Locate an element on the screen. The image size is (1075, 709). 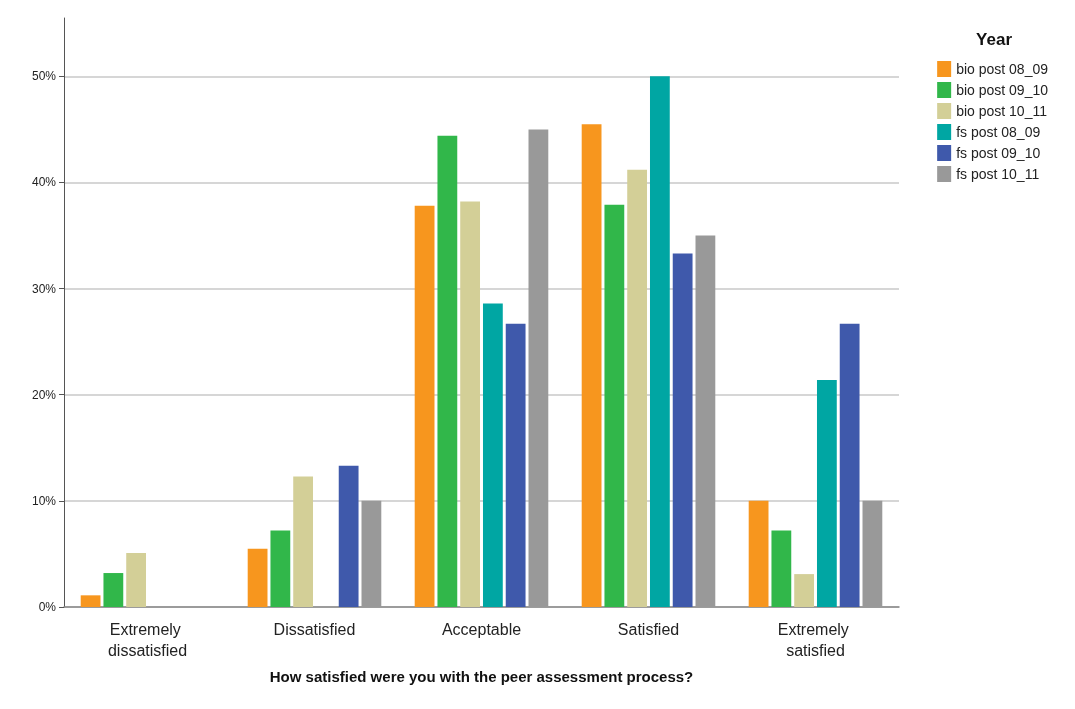
x-tick-label: Extremely satisfied is located at coordinates (815, 640).